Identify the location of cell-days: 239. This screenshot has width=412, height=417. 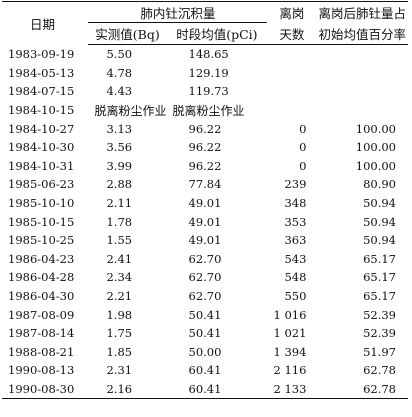
(295, 184).